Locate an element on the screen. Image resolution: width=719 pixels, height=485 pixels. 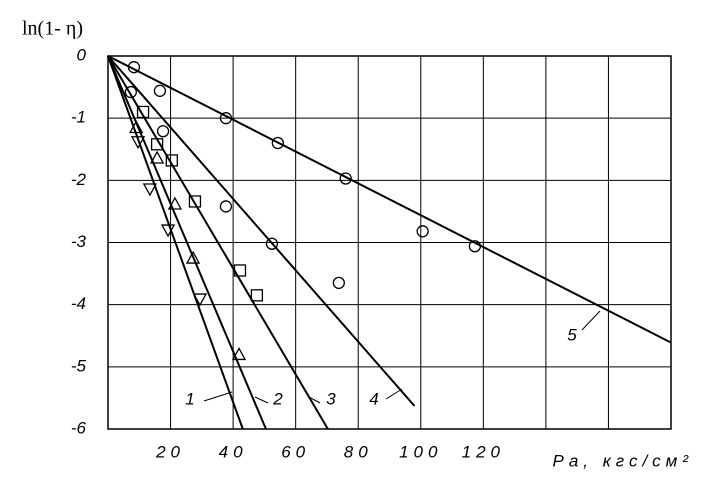
series-label: 4 is located at coordinates (373, 398).